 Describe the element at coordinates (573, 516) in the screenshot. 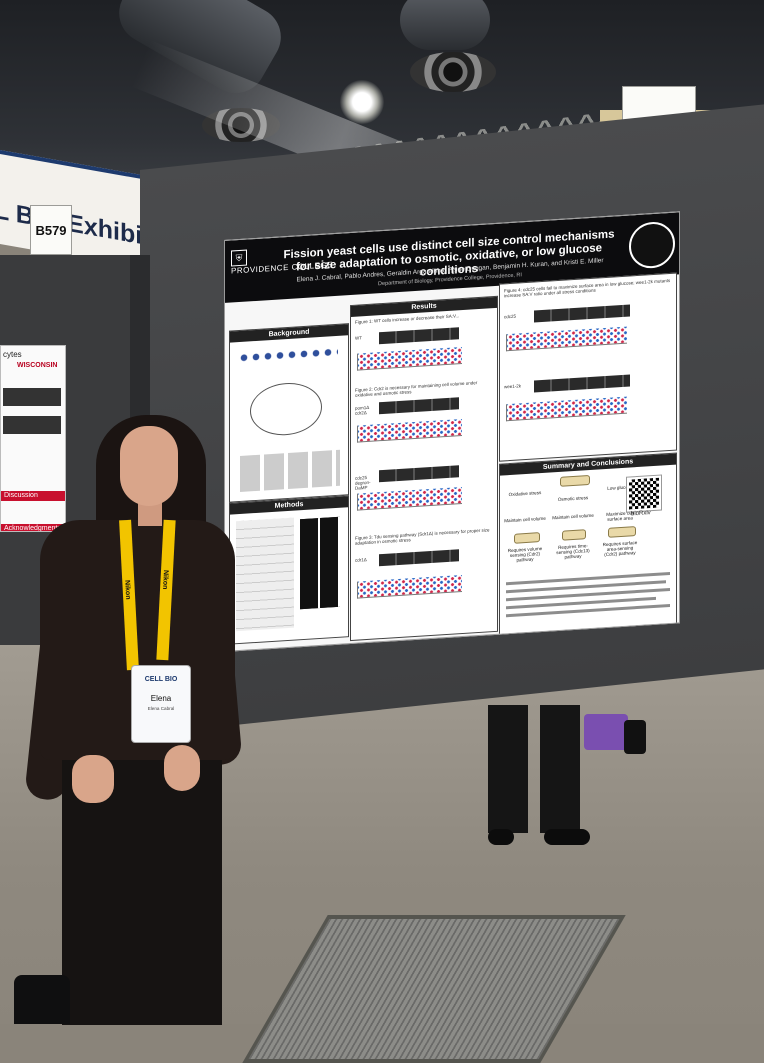

I see `outcome-2: Maintain cell volume` at that location.